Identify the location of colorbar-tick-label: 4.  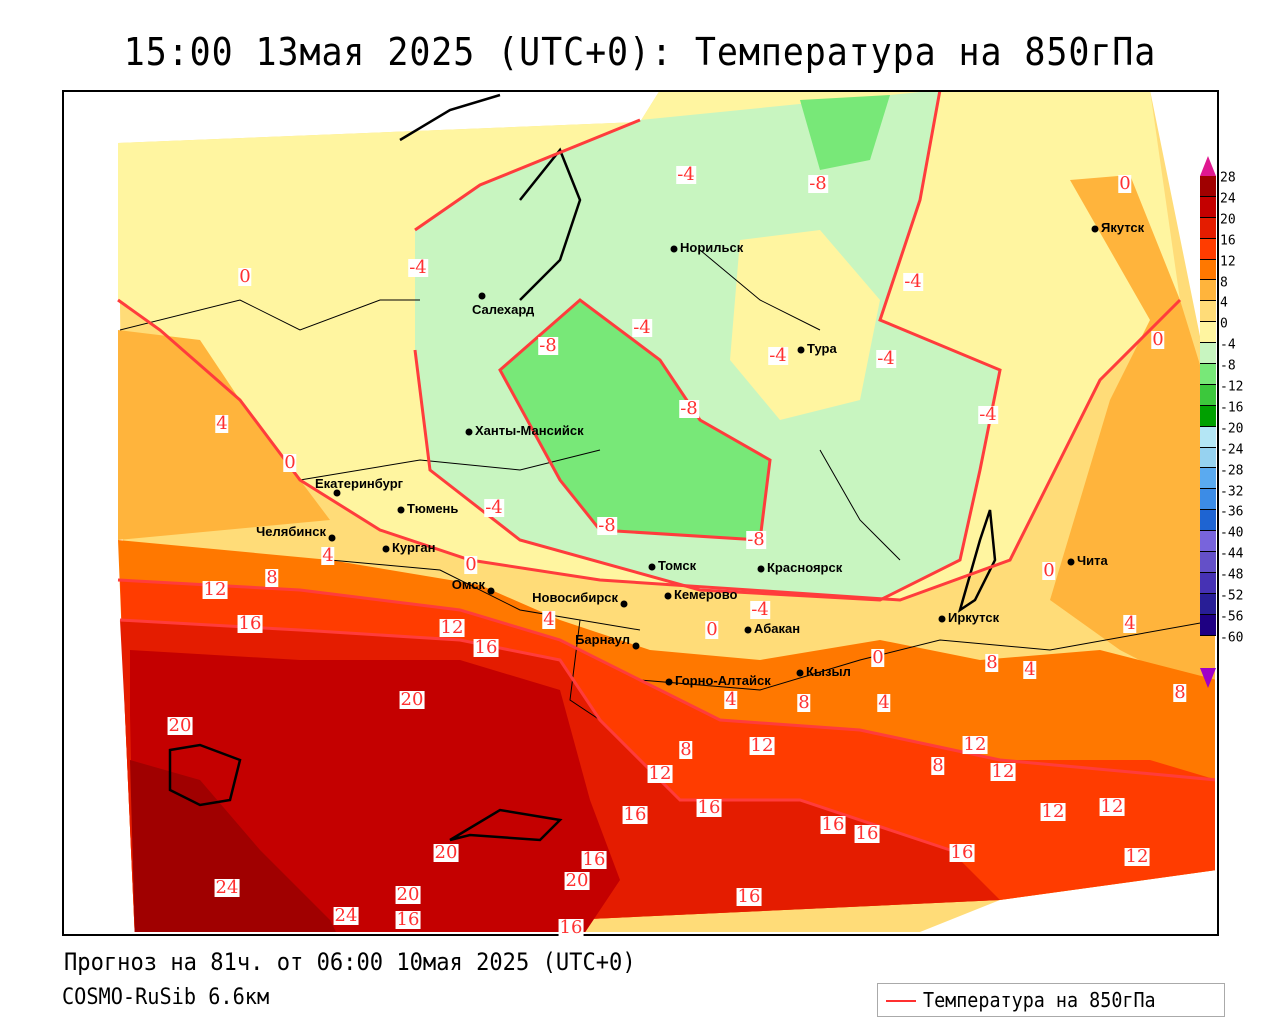
(1224, 303).